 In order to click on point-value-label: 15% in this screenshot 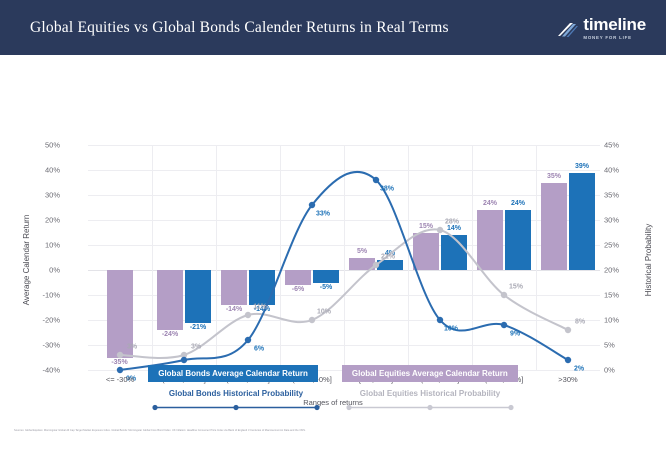, I will do `click(516, 287)`.